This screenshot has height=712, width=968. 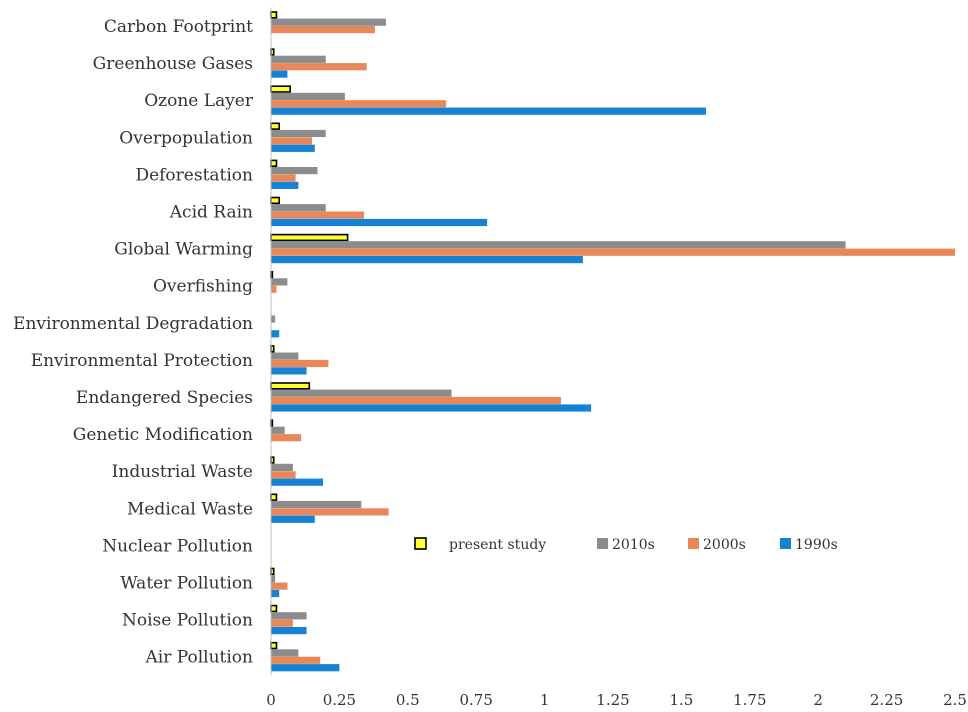 I want to click on x-axis-ticks: 0 0.25 0.5 0.75 1 1.25 1.5 1.75 2 2.25 2.5, so click(x=616, y=700).